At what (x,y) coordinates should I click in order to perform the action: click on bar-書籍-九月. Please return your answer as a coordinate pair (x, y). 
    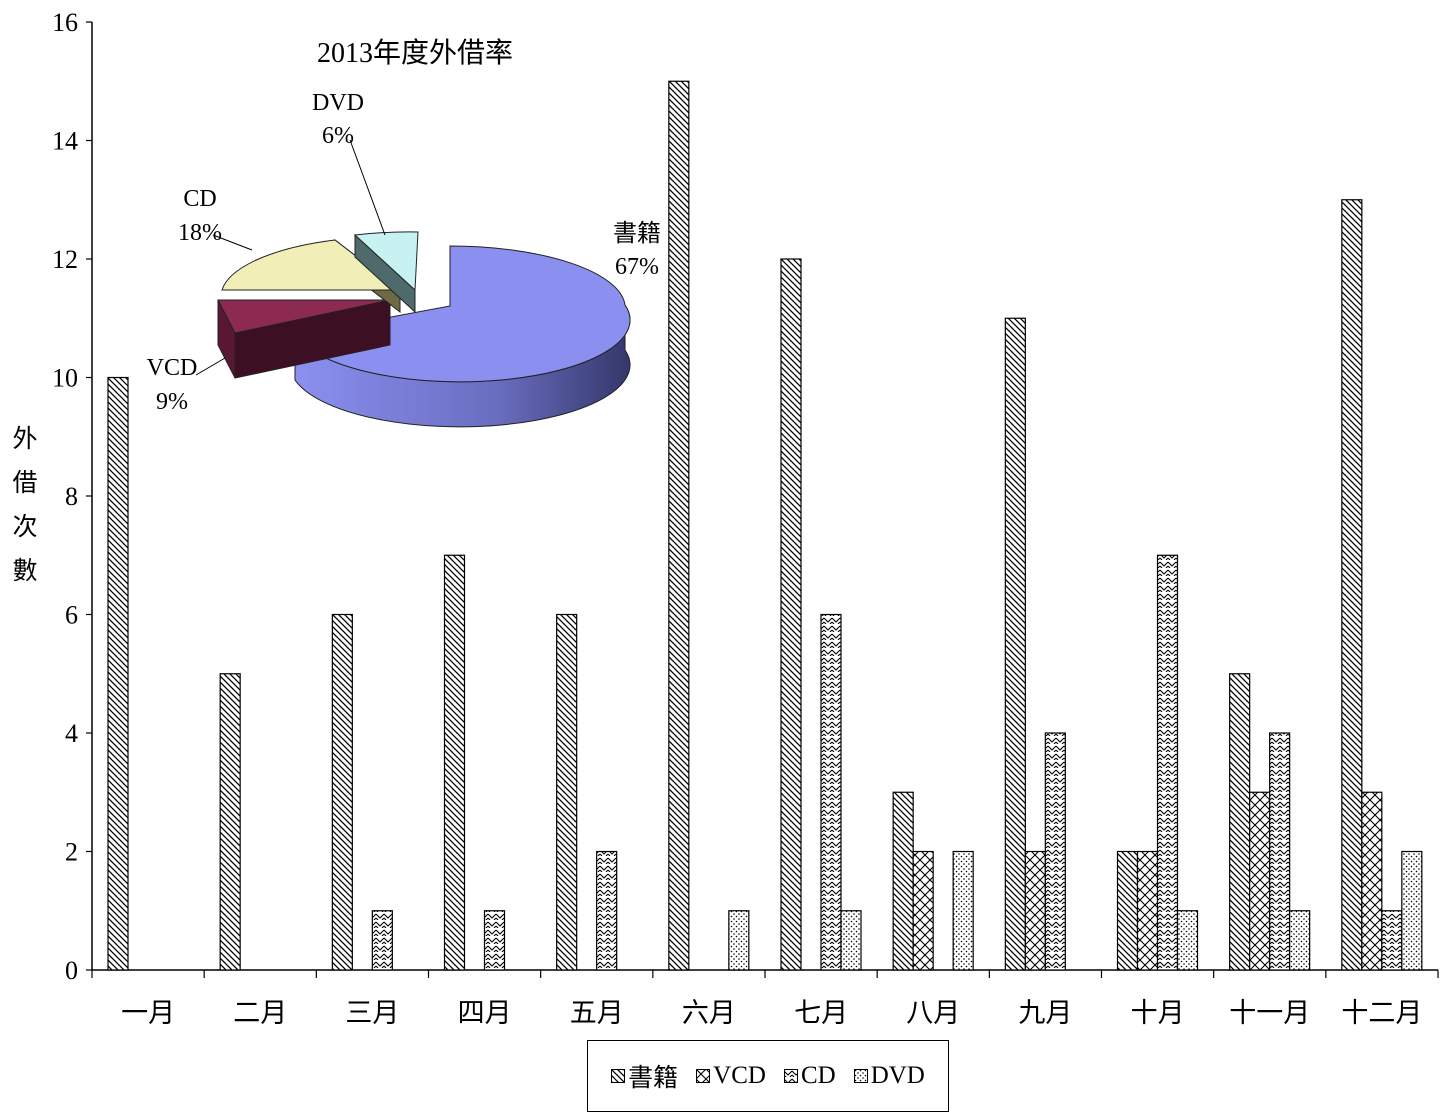
    Looking at the image, I should click on (1015, 644).